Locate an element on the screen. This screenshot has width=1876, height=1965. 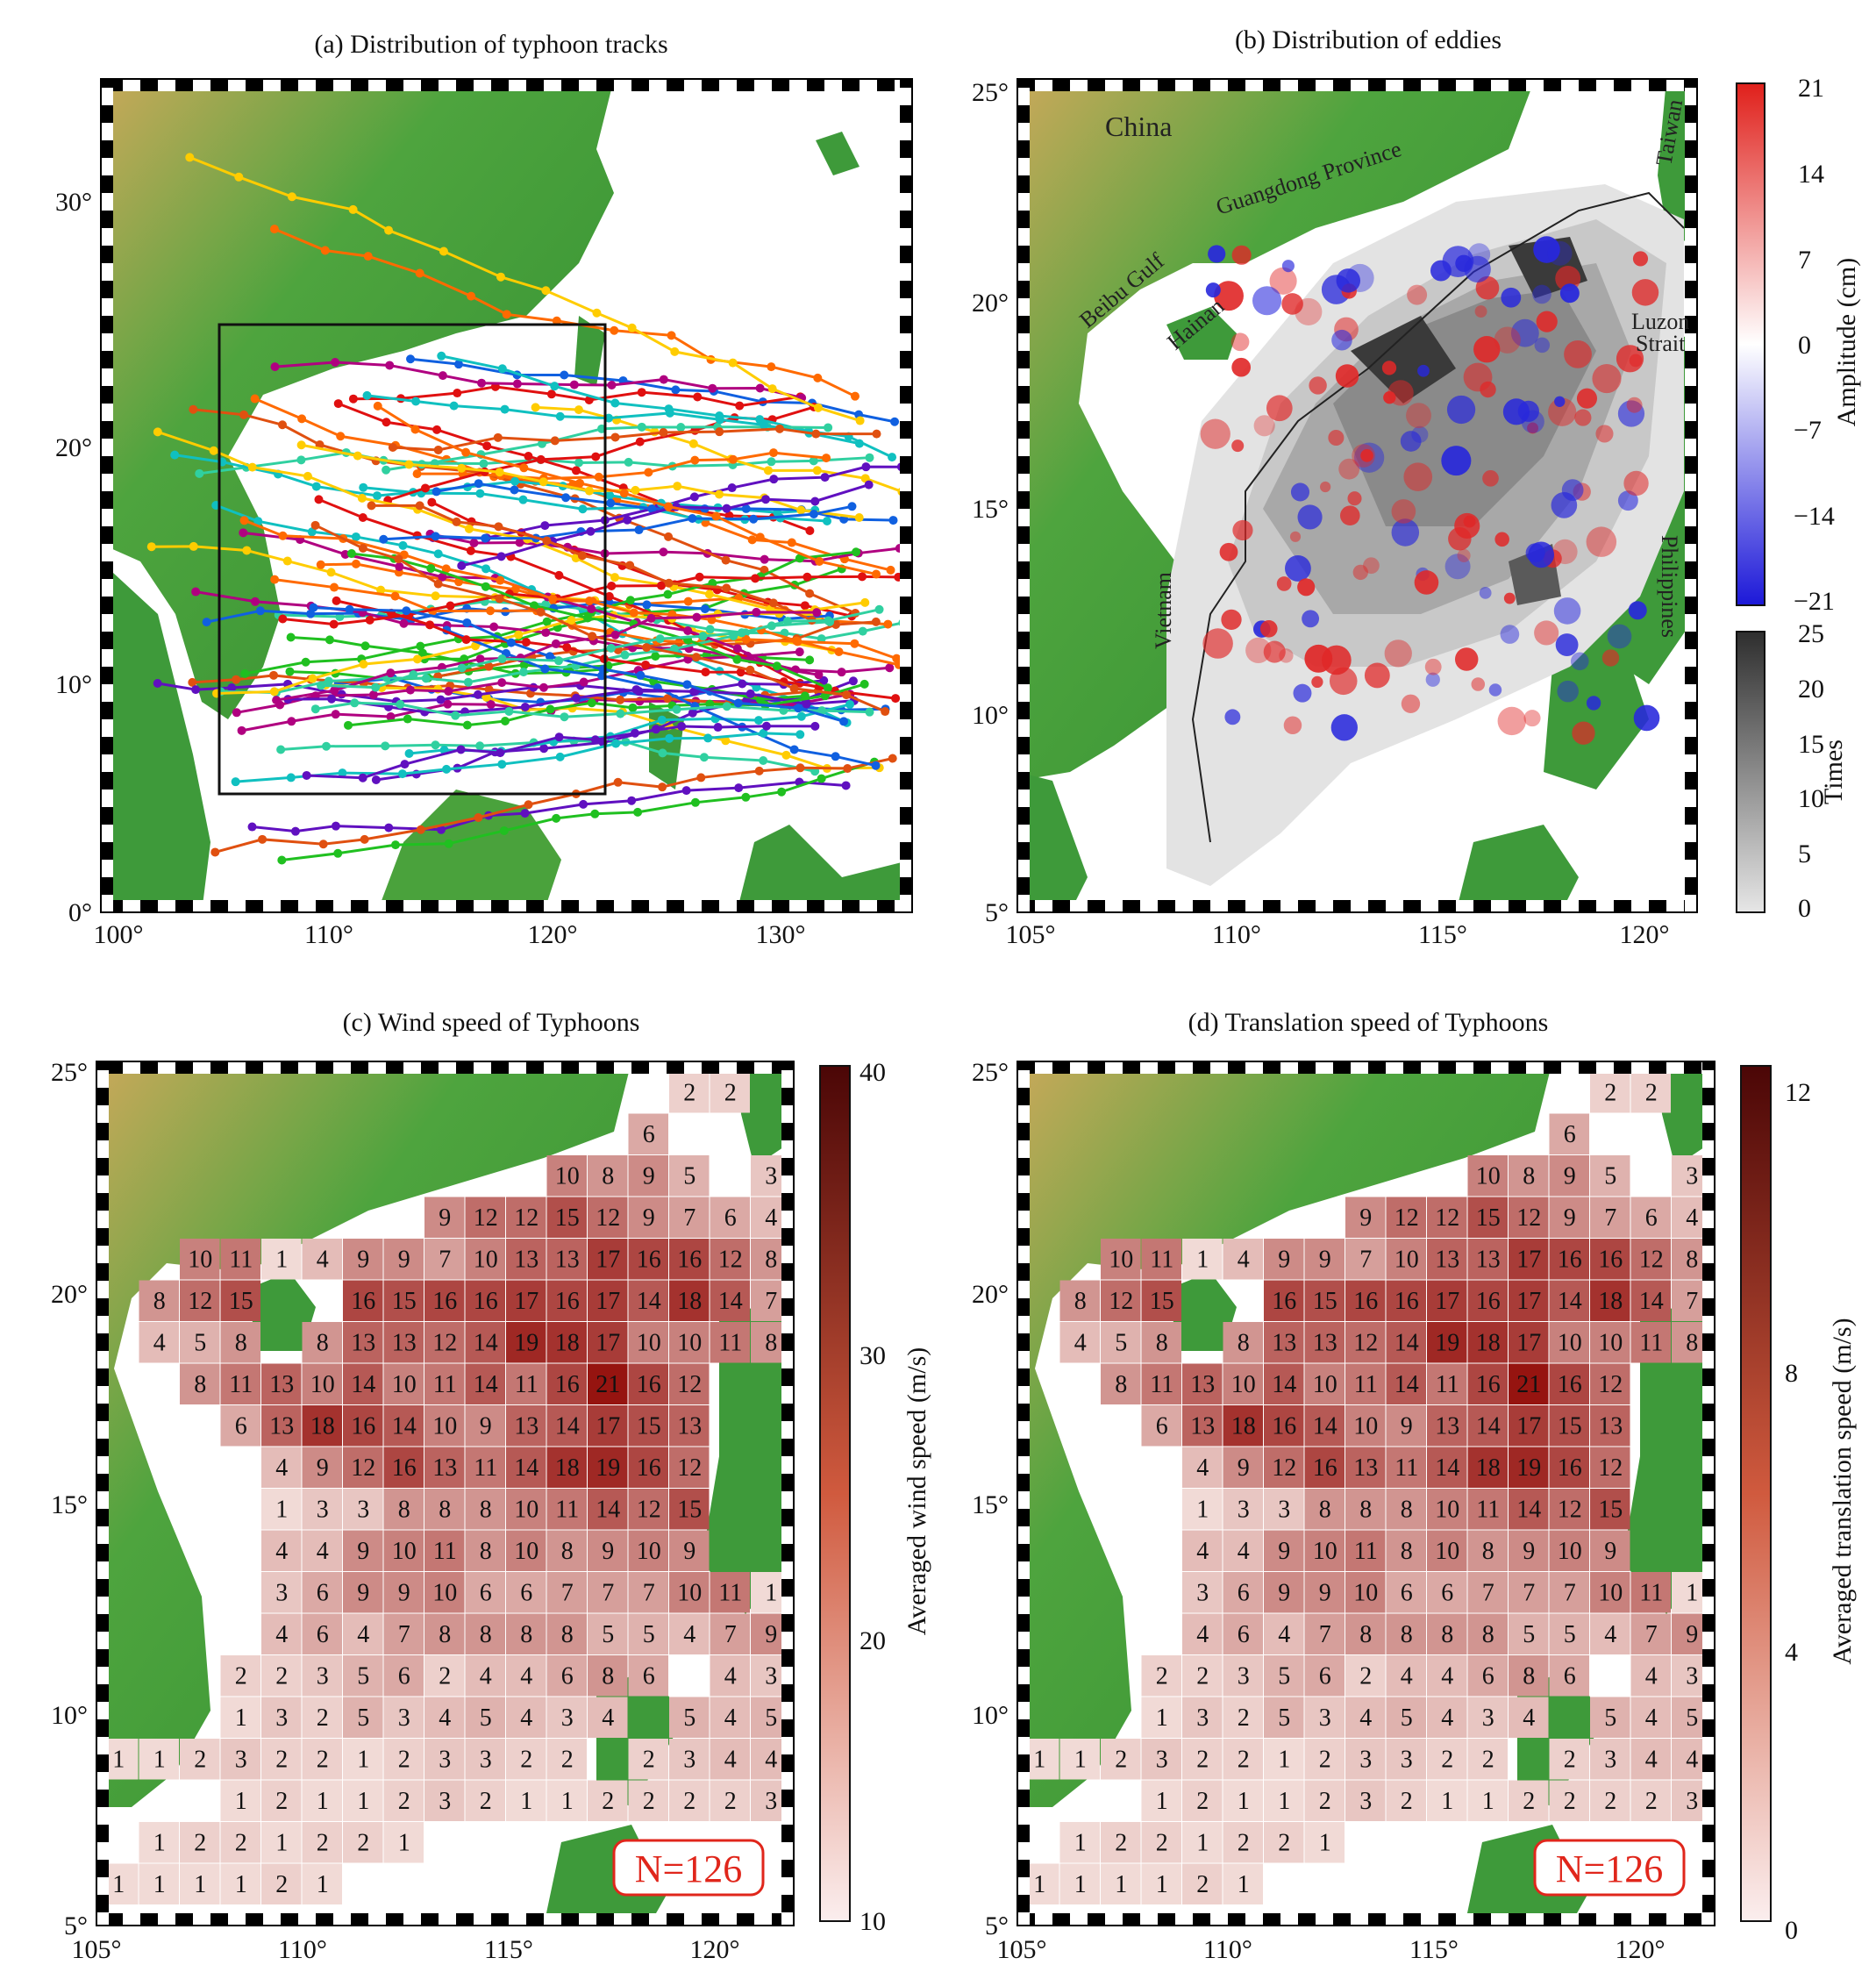
typhoon-track is located at coordinates (633, 614).